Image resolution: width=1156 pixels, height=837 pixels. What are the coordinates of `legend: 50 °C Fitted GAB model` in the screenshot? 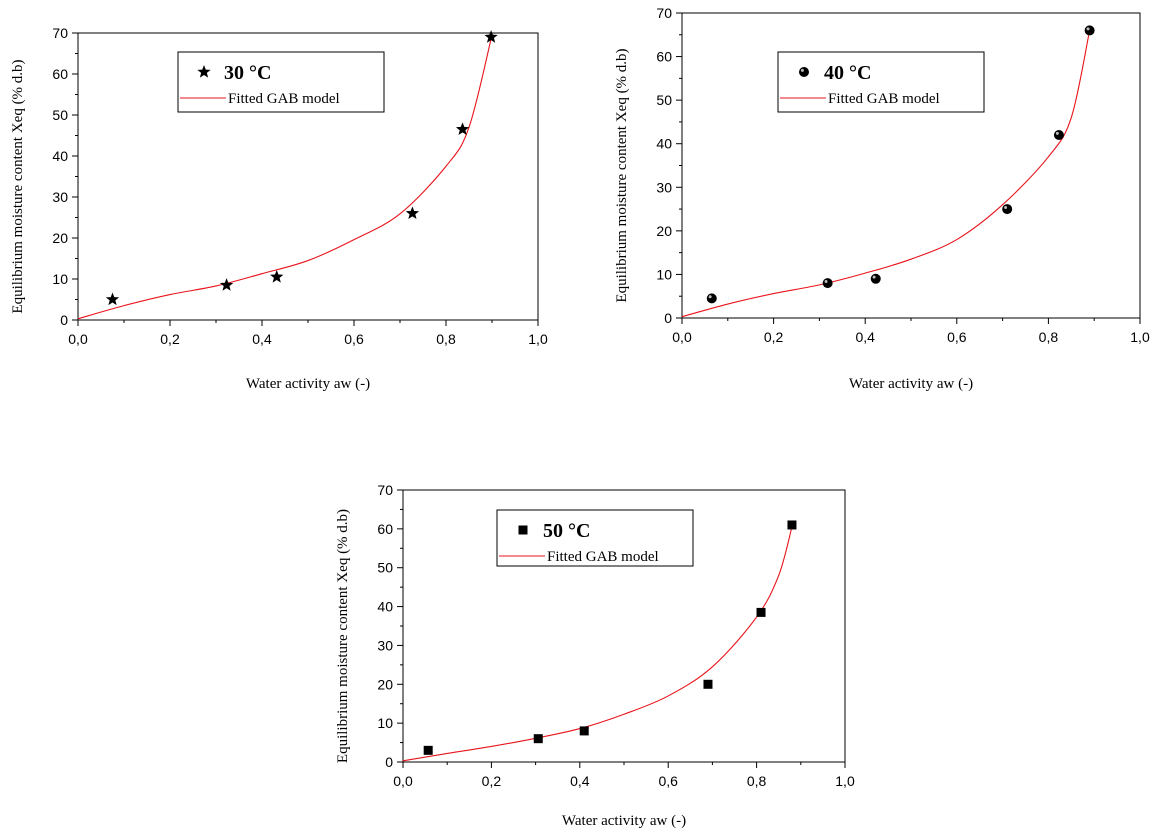 It's located at (595, 538).